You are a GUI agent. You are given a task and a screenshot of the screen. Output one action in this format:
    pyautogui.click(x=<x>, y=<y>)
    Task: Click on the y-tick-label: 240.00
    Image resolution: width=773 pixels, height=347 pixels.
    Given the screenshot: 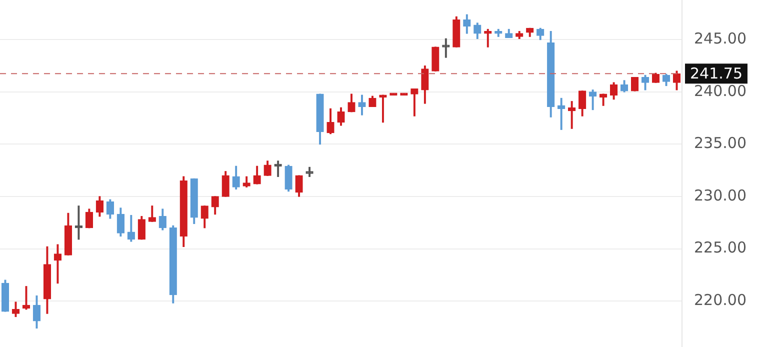 What is the action you would take?
    pyautogui.click(x=720, y=91)
    